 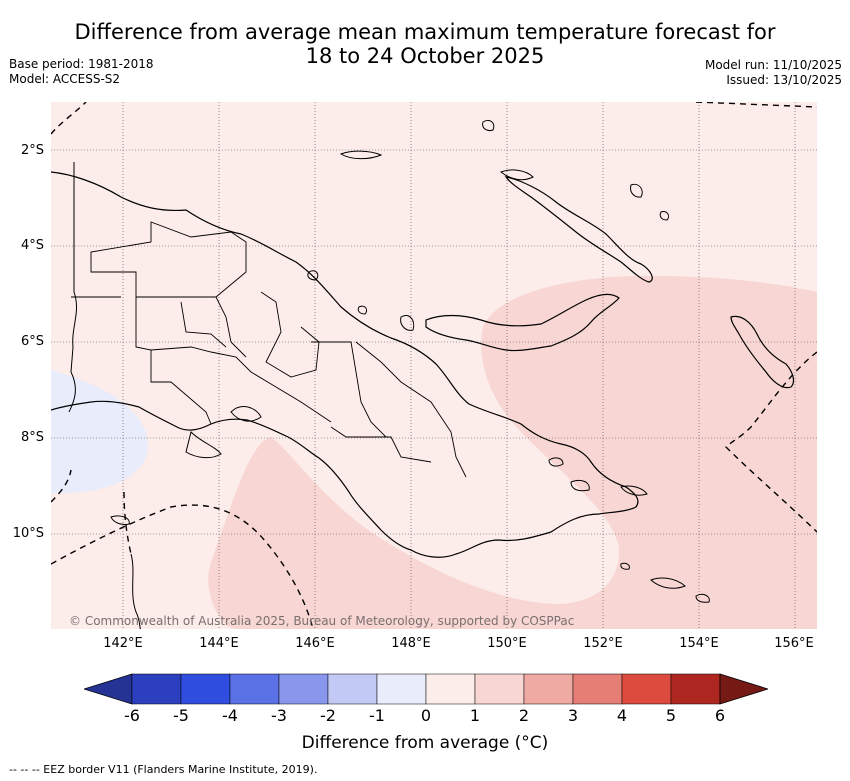 I want to click on gulf-island-coast, so click(x=203, y=445).